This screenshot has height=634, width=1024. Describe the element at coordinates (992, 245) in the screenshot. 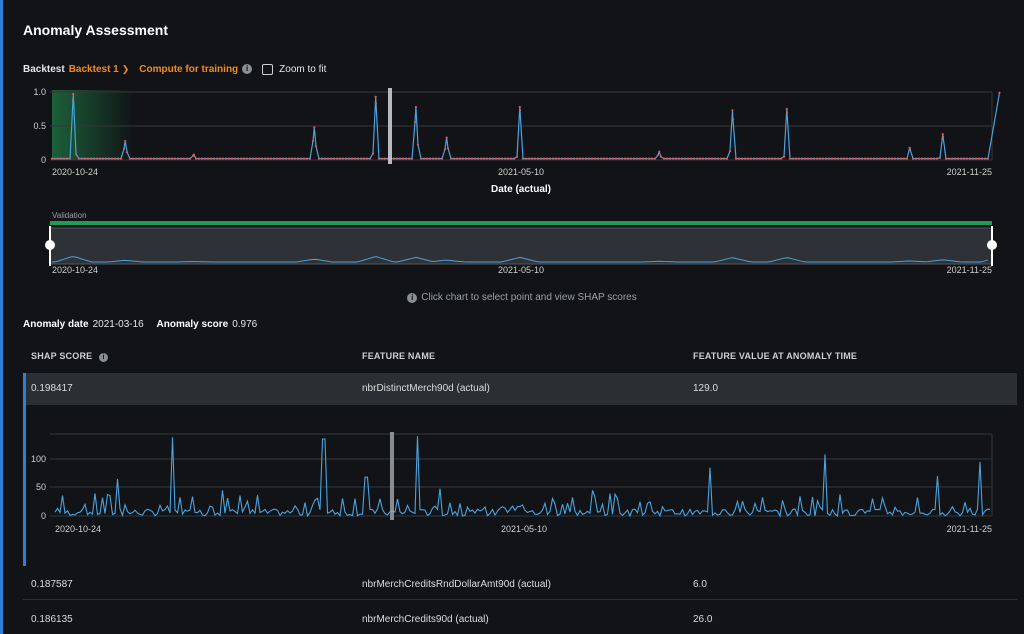

I see `right-drag-handle` at that location.